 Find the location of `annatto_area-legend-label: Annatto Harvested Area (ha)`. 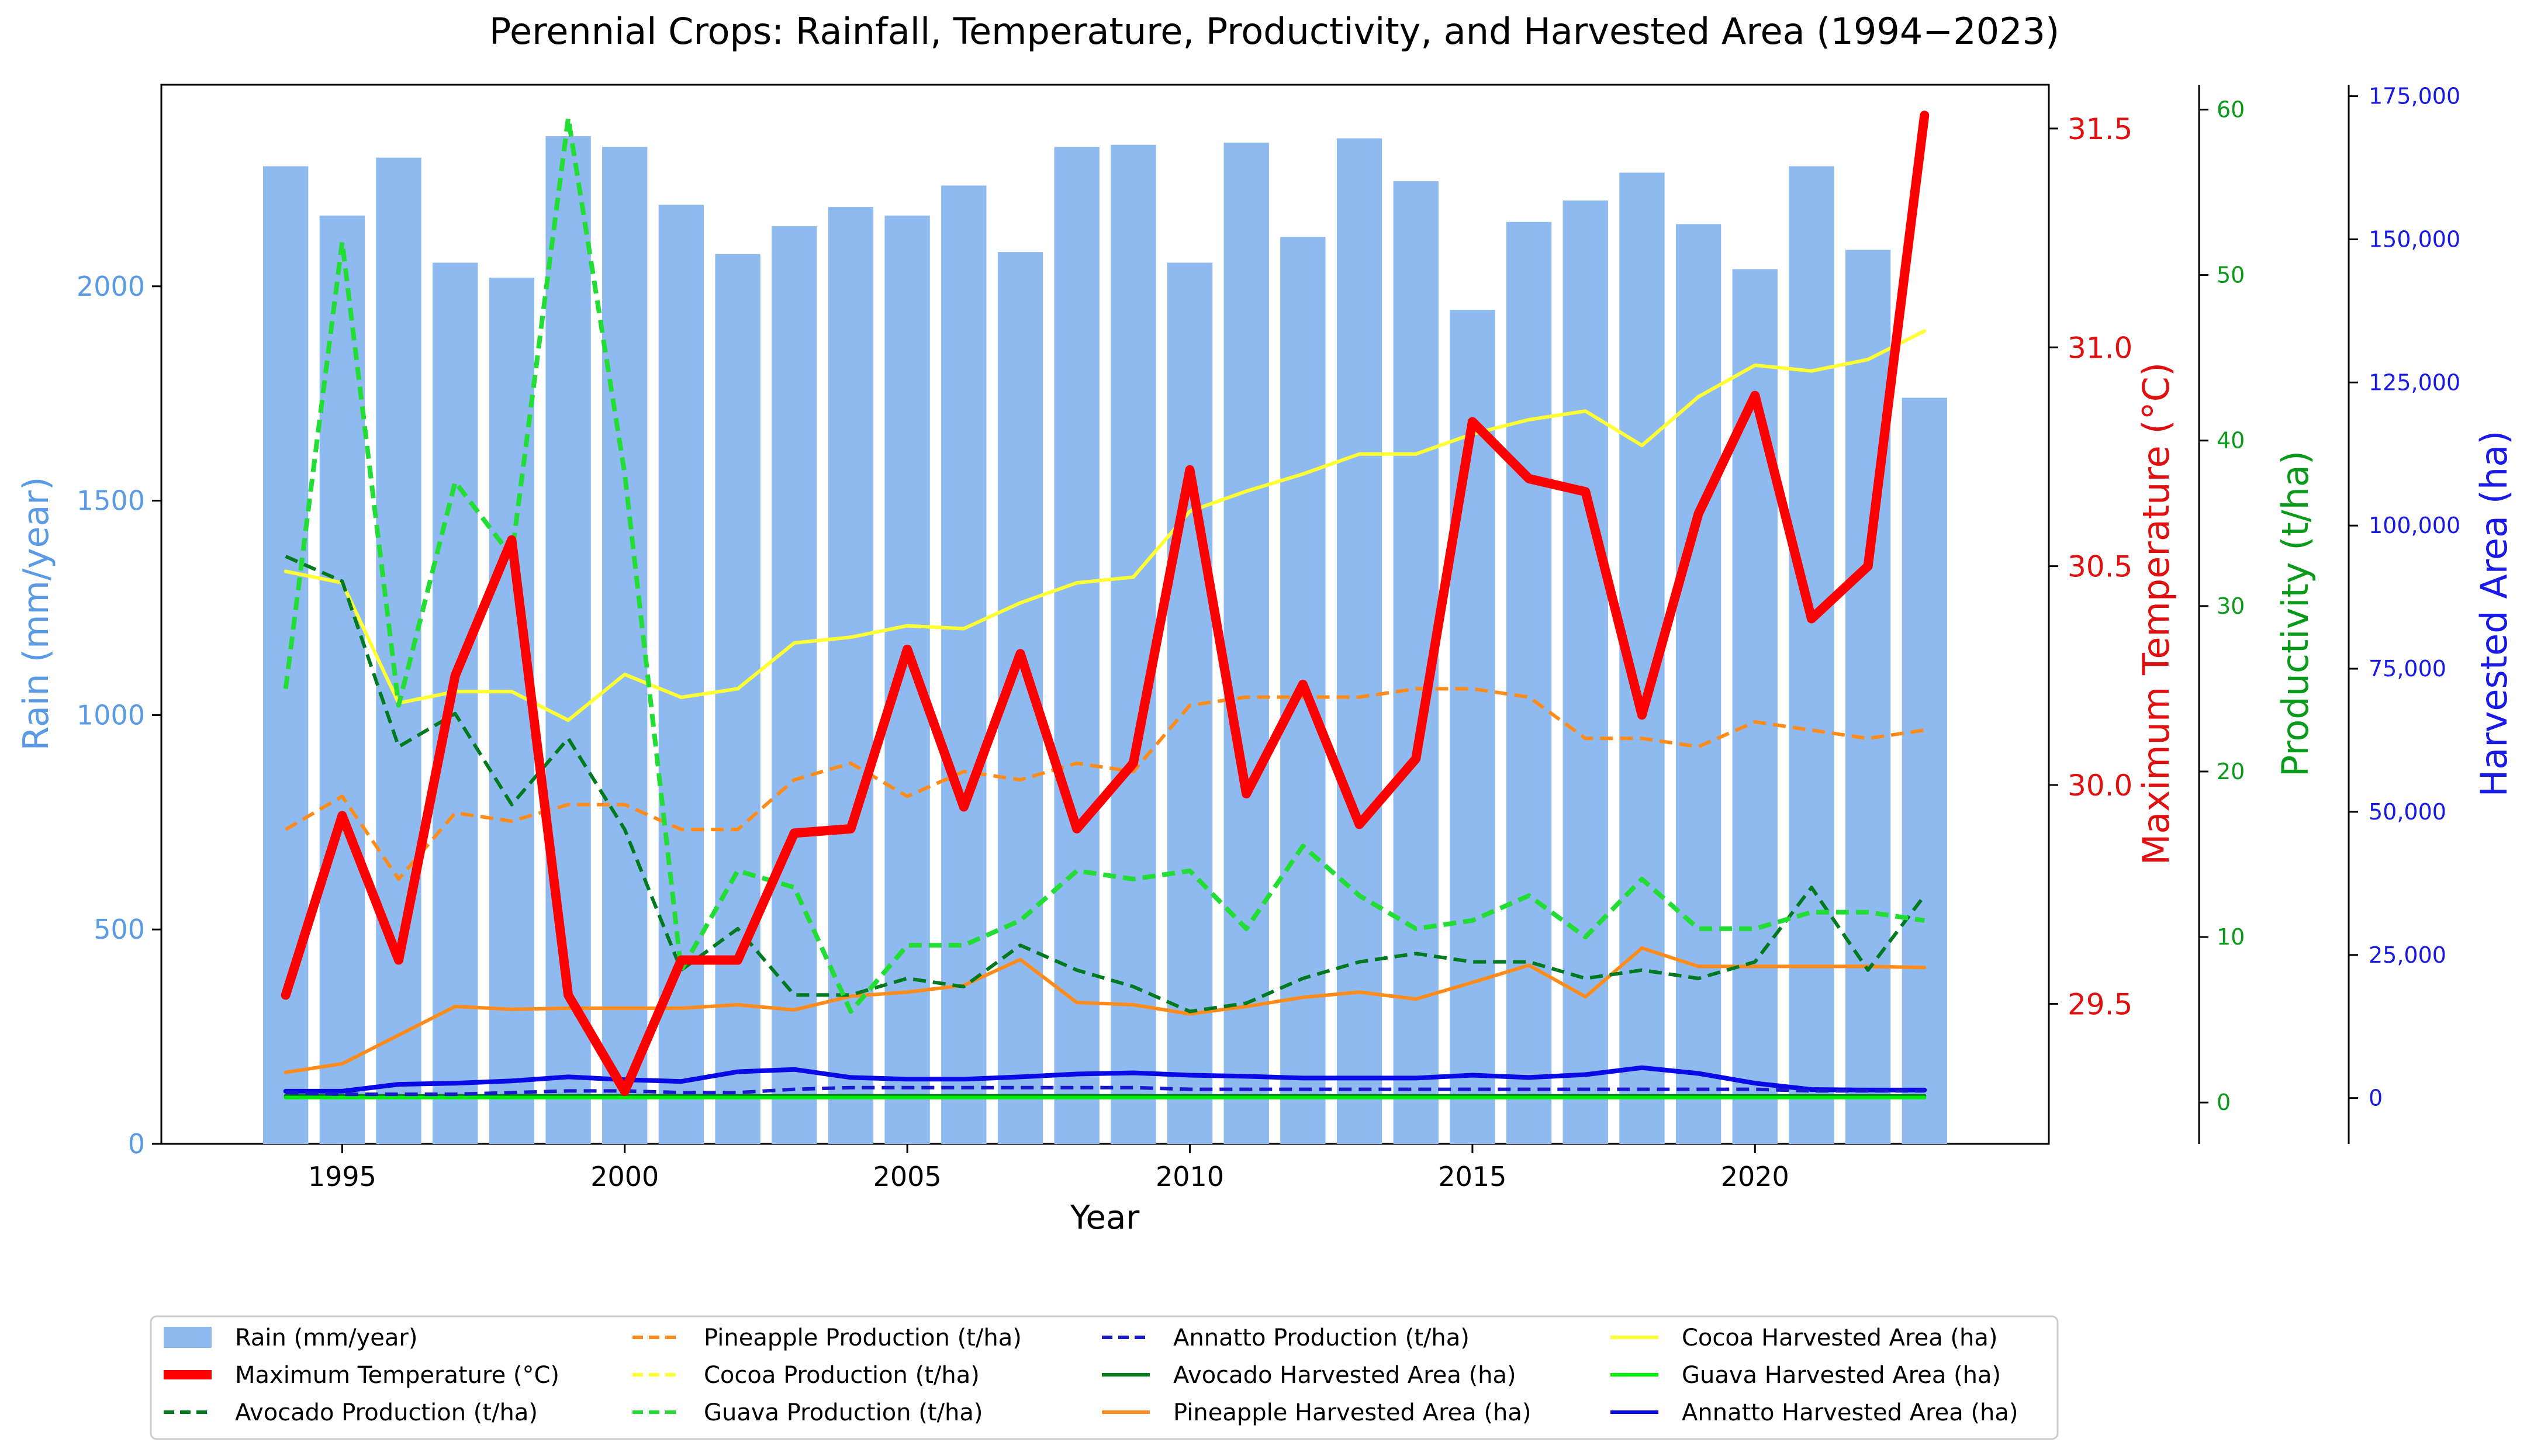

annatto_area-legend-label: Annatto Harvested Area (ha) is located at coordinates (1850, 1412).